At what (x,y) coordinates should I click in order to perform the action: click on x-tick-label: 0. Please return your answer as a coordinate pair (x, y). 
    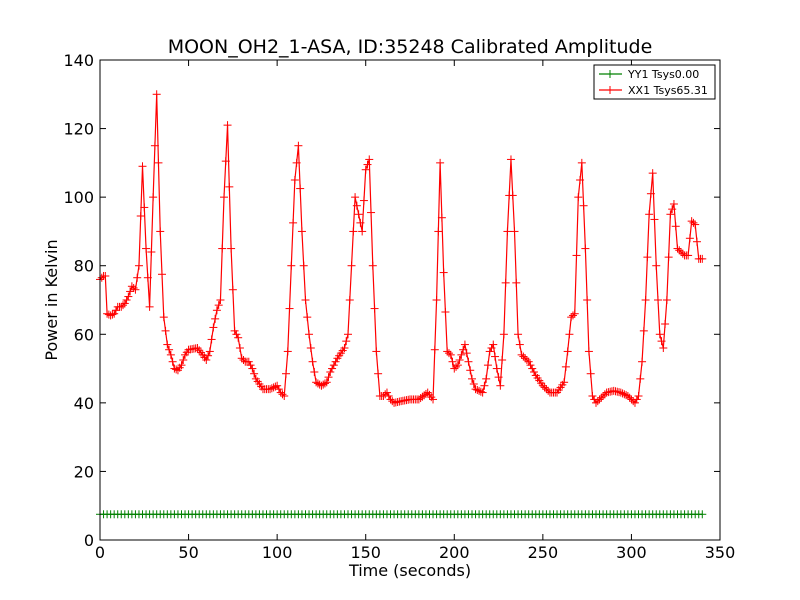
    Looking at the image, I should click on (100, 552).